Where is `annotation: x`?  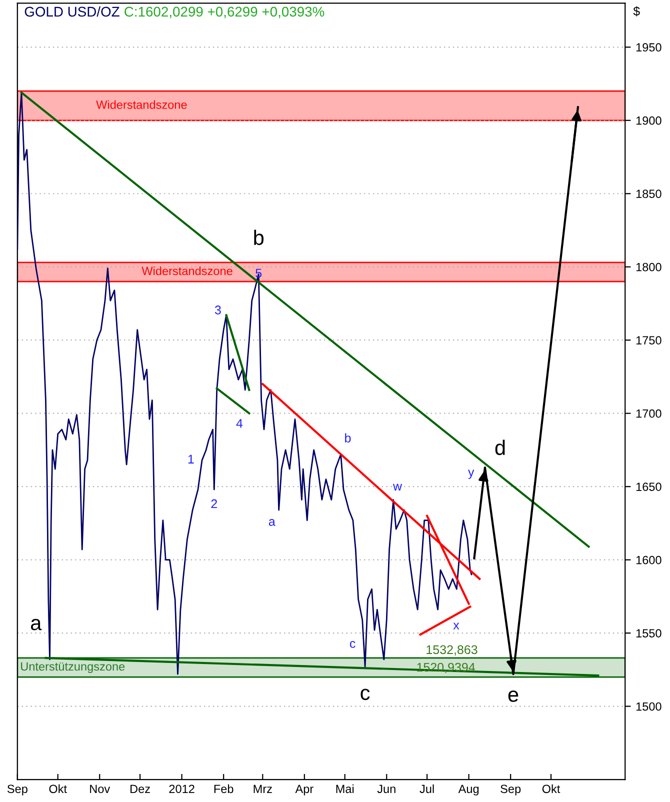 annotation: x is located at coordinates (456, 626).